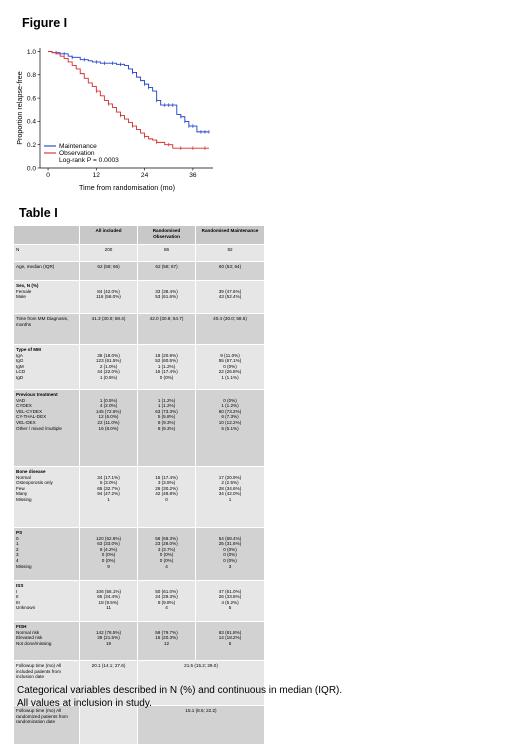 The image size is (520, 745). What do you see at coordinates (17, 591) in the screenshot?
I see `row-label-line: I` at bounding box center [17, 591].